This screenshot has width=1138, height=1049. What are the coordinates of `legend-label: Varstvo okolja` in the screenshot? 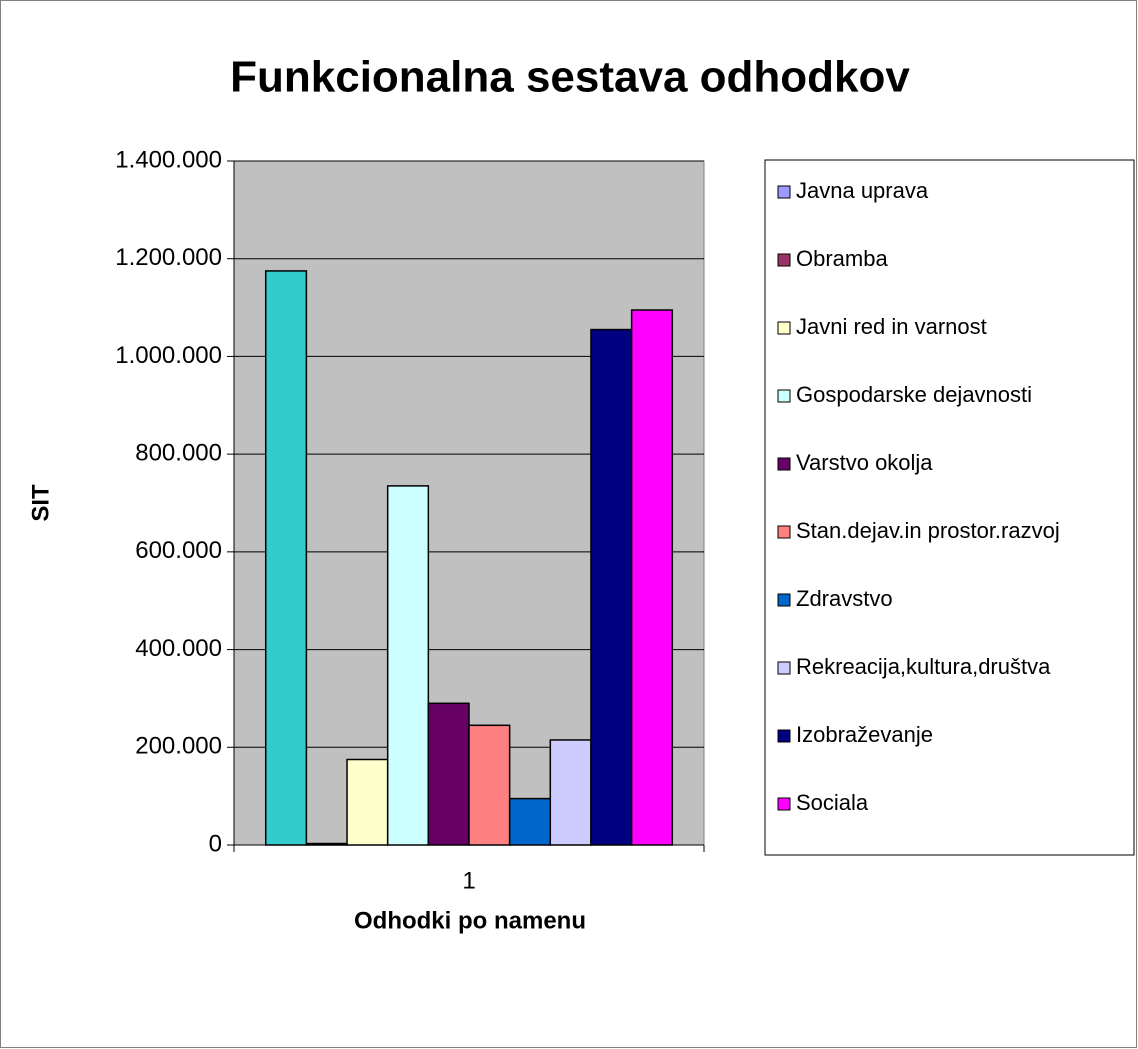 It's located at (864, 462).